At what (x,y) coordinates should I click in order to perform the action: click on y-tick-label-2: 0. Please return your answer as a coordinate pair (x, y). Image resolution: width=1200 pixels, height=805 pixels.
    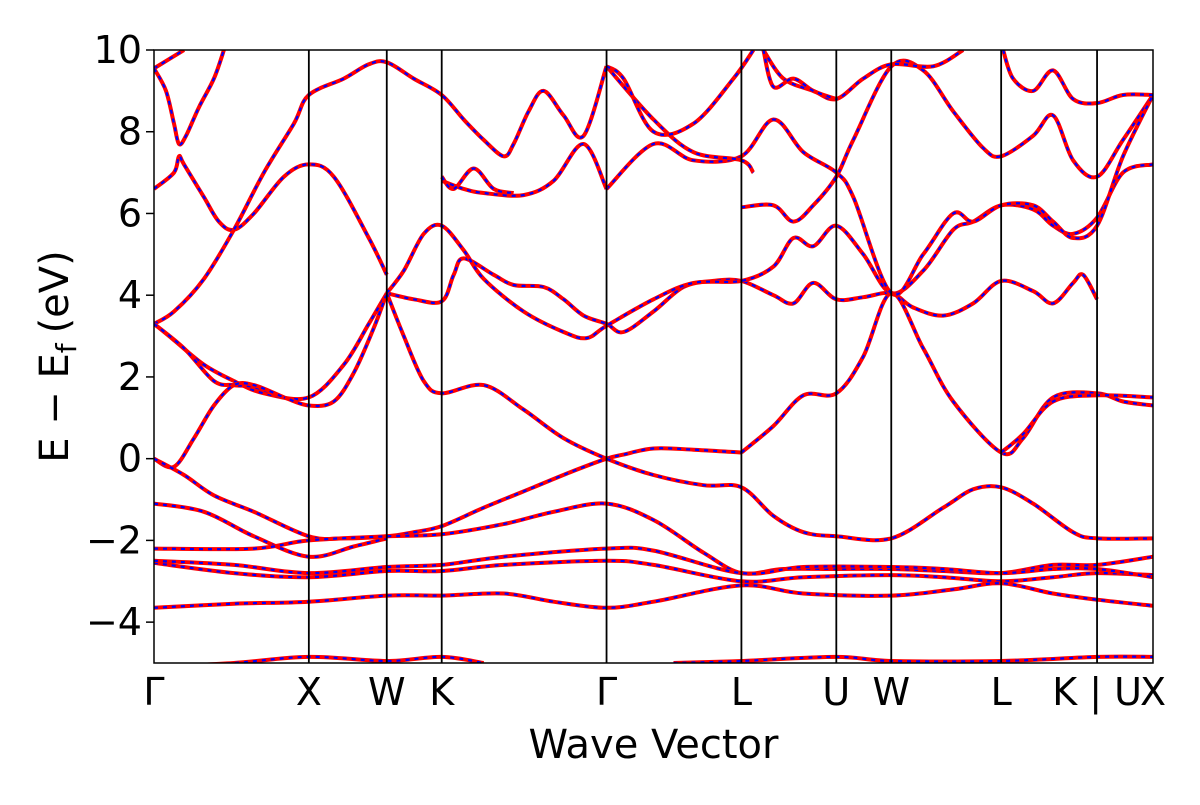
    Looking at the image, I should click on (130, 459).